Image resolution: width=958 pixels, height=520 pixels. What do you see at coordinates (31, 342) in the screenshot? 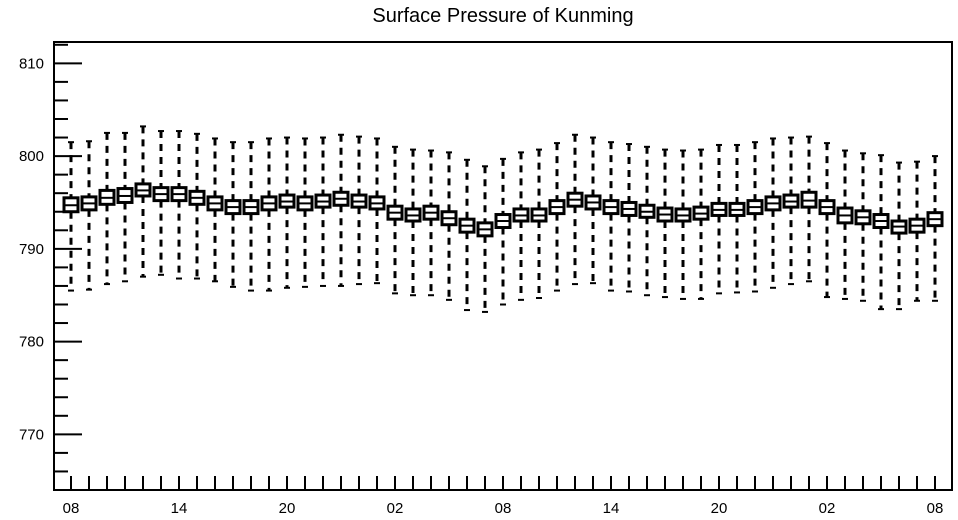
I see `y-tick-label: 780` at bounding box center [31, 342].